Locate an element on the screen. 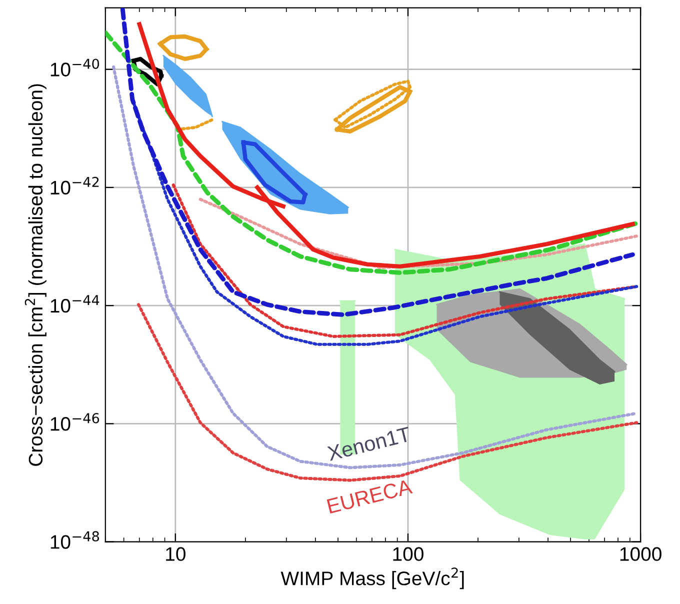 The height and width of the screenshot is (604, 680). y-axis-title: Cross−section [cm$^{2}$] (normalised to nucleon) is located at coordinates (35, 275).